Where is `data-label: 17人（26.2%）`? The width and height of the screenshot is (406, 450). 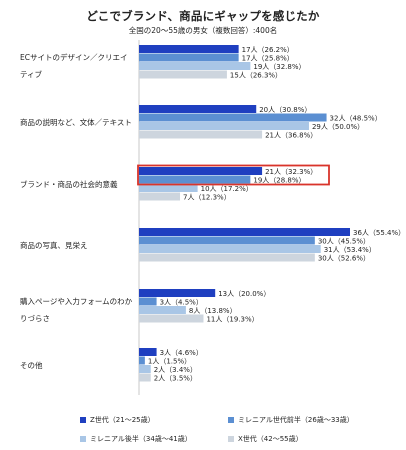
data-label: 17人（26.2%） is located at coordinates (268, 50).